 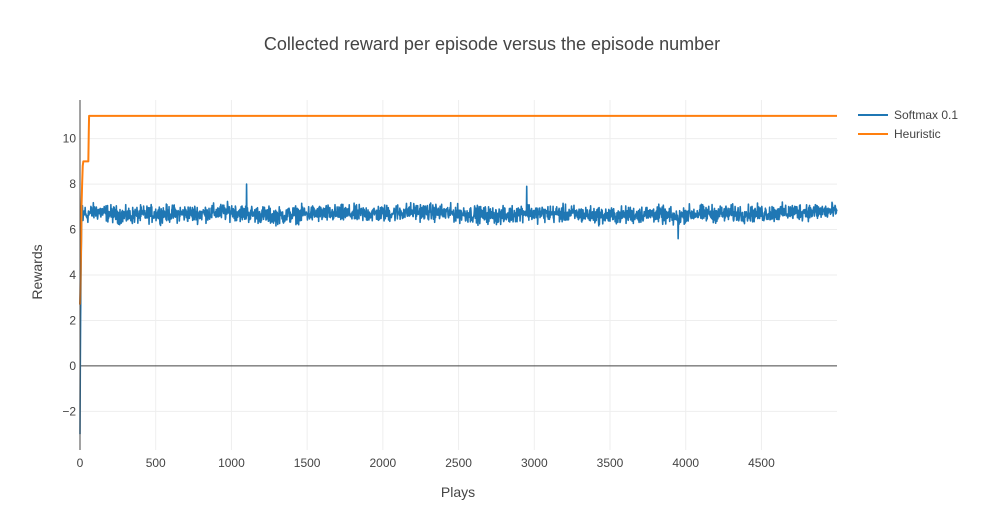 I want to click on y-tick-label-4: 6, so click(x=72, y=230).